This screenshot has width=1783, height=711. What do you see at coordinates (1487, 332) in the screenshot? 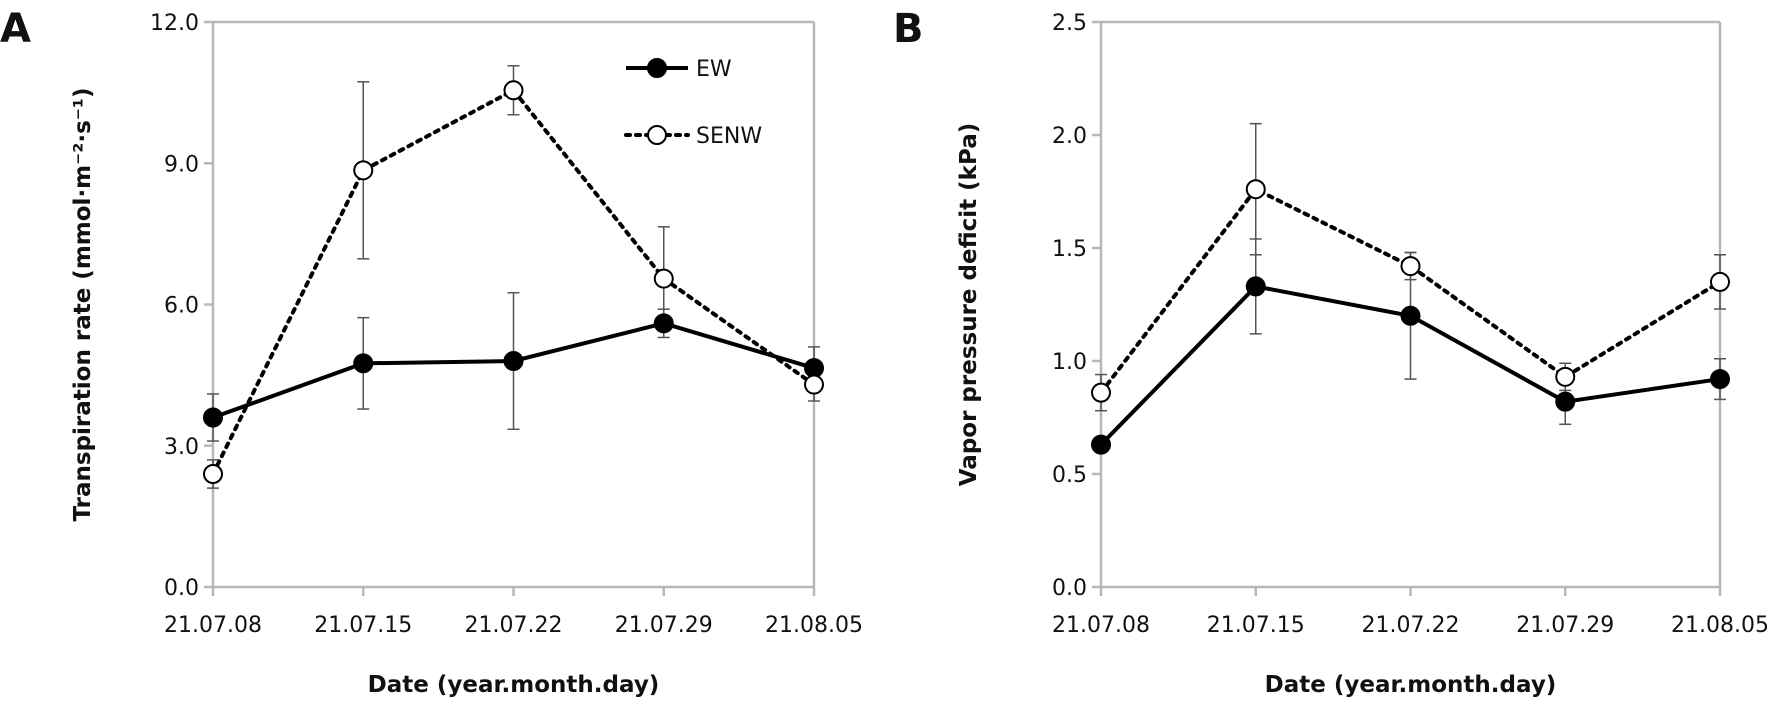
I see `series-ew` at bounding box center [1487, 332].